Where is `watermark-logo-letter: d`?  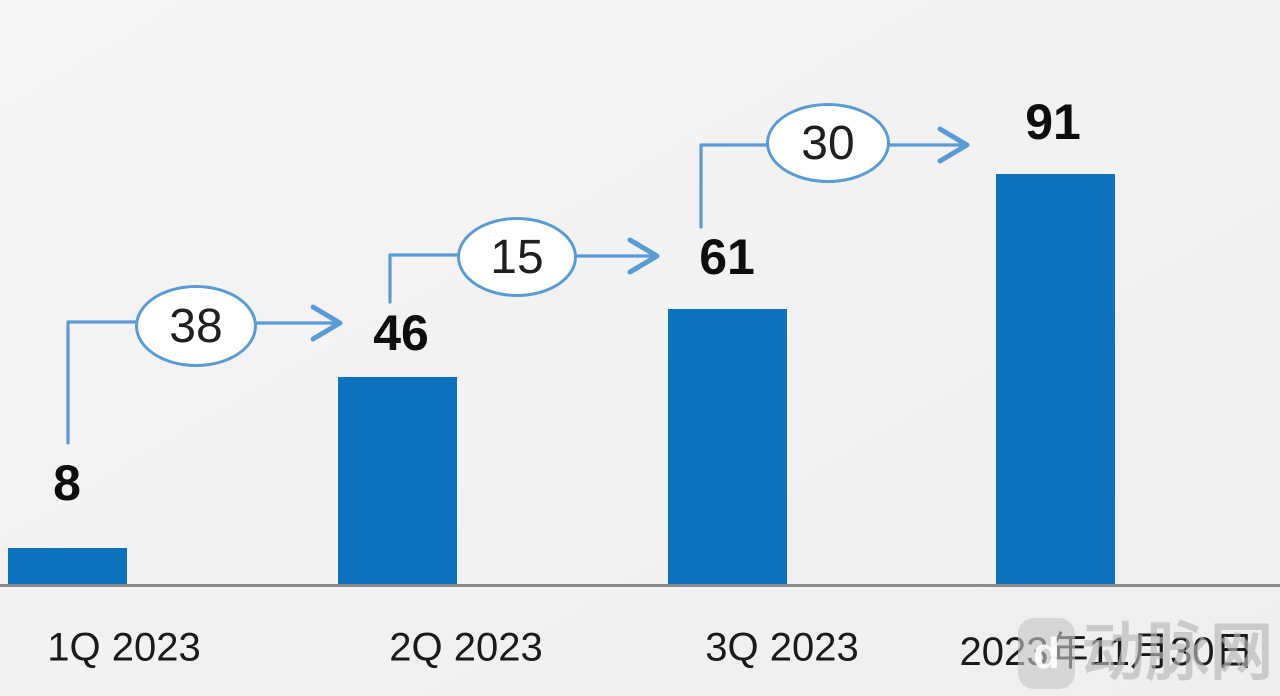 watermark-logo-letter: d is located at coordinates (1046, 653).